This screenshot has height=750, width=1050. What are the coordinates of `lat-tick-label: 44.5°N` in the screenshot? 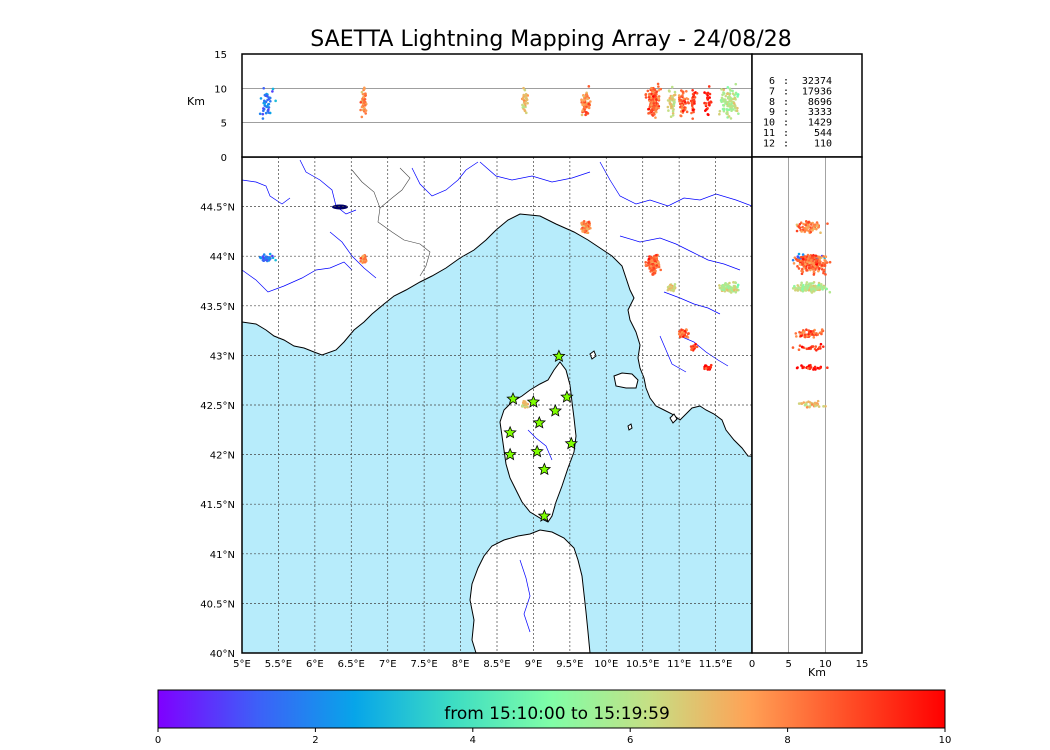 It's located at (217, 208).